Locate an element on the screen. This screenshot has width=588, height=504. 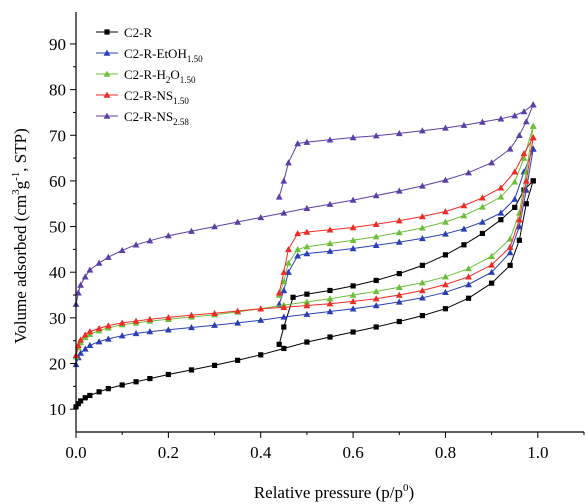
y-tick-label: 20 is located at coordinates (57, 364).